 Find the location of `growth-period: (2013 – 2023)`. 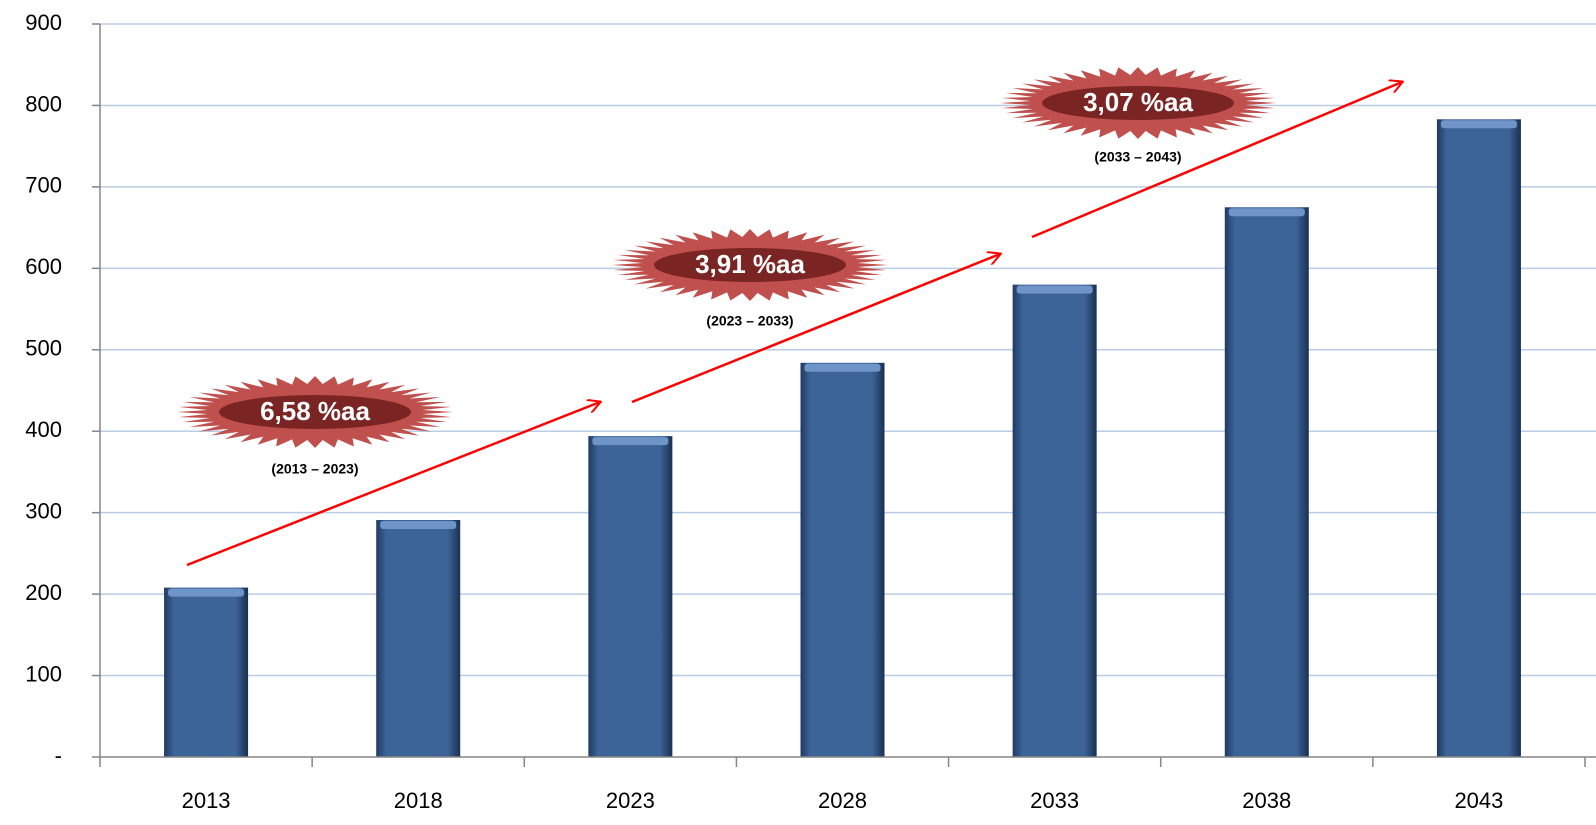

growth-period: (2013 – 2023) is located at coordinates (314, 469).